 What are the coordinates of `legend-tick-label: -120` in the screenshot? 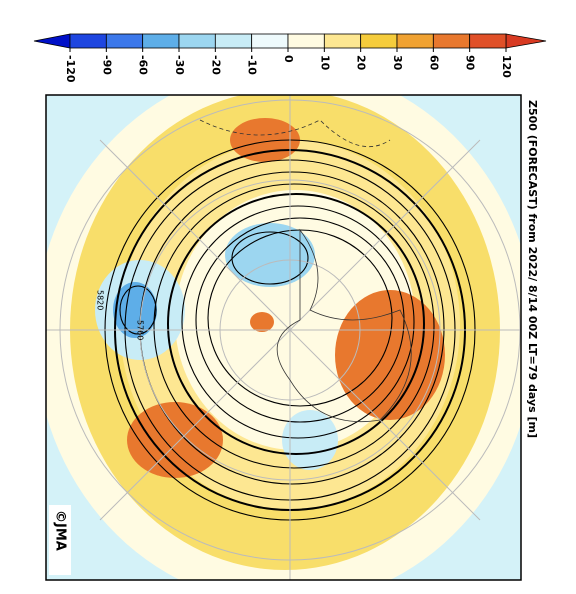 It's located at (70, 69).